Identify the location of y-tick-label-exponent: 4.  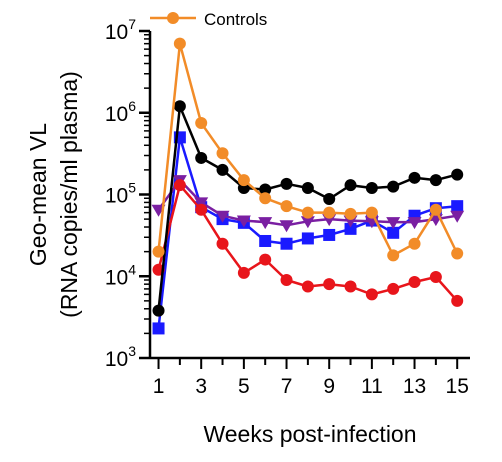
(132, 269).